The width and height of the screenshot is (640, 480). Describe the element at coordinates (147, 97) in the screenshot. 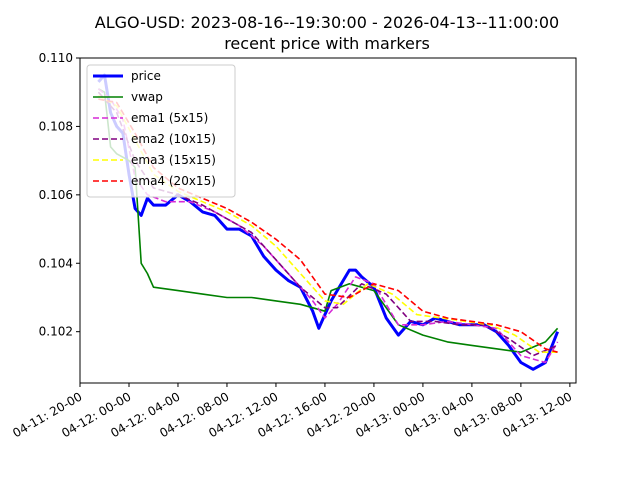

I see `legend-label: vwap` at that location.